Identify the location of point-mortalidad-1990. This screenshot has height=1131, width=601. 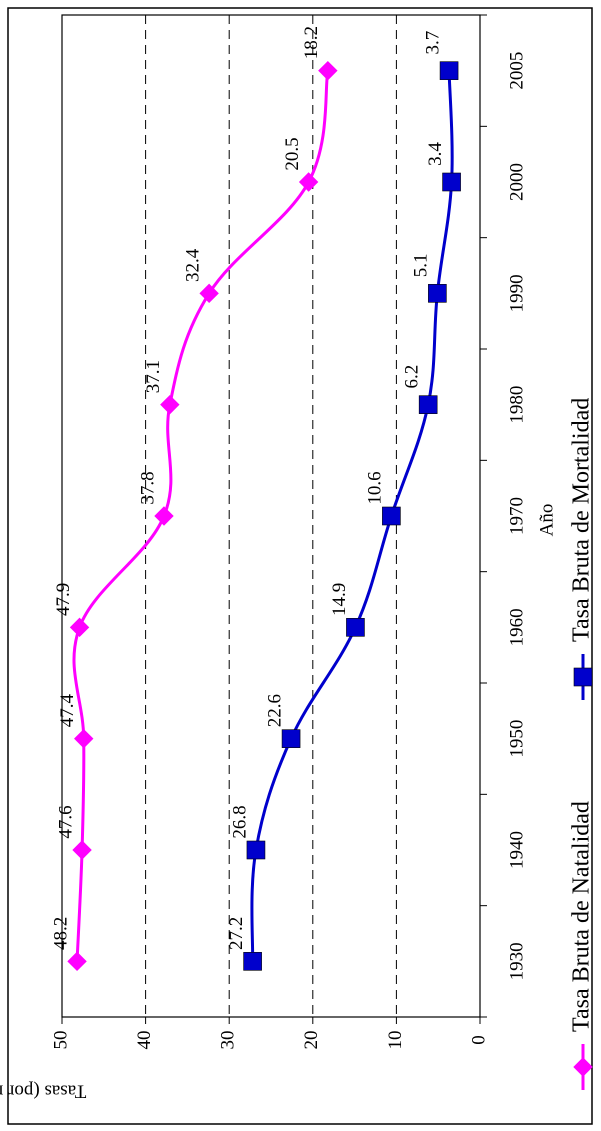
(437, 293).